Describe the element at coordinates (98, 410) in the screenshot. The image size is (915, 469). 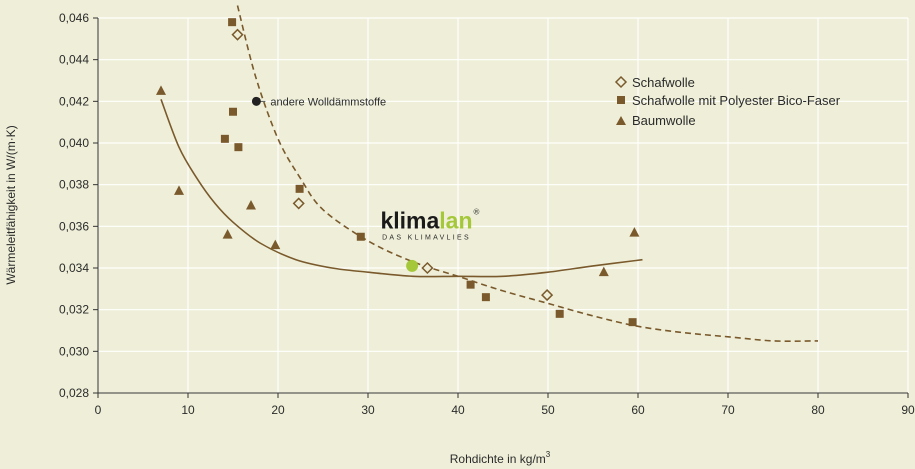
I see `x-tick-label: 0` at that location.